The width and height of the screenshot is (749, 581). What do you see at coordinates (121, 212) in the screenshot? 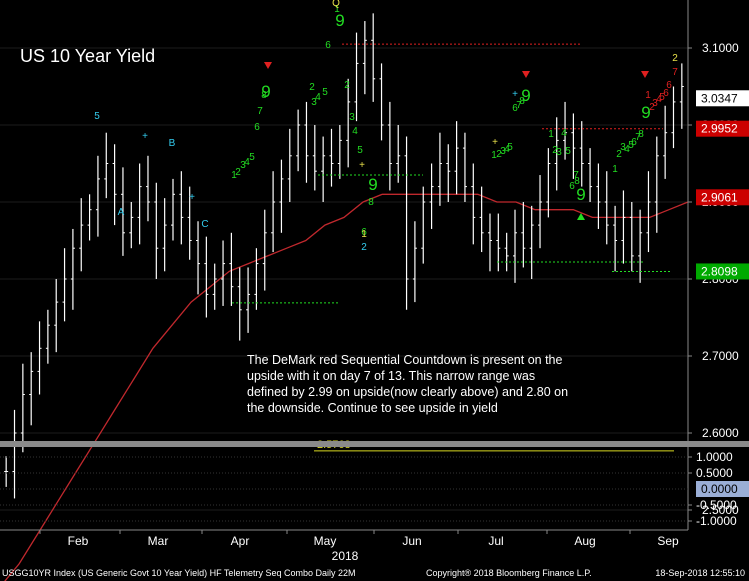
I see `demark-count-label: A` at bounding box center [121, 212].